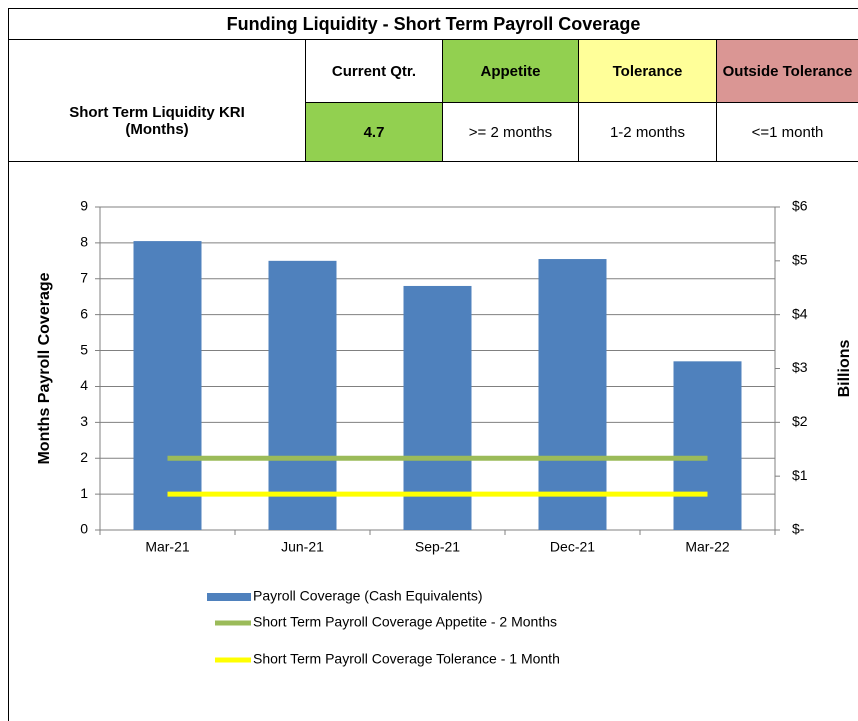  What do you see at coordinates (157, 101) in the screenshot?
I see `kri-label: Short Term Liquidity KRI (Months)` at bounding box center [157, 101].